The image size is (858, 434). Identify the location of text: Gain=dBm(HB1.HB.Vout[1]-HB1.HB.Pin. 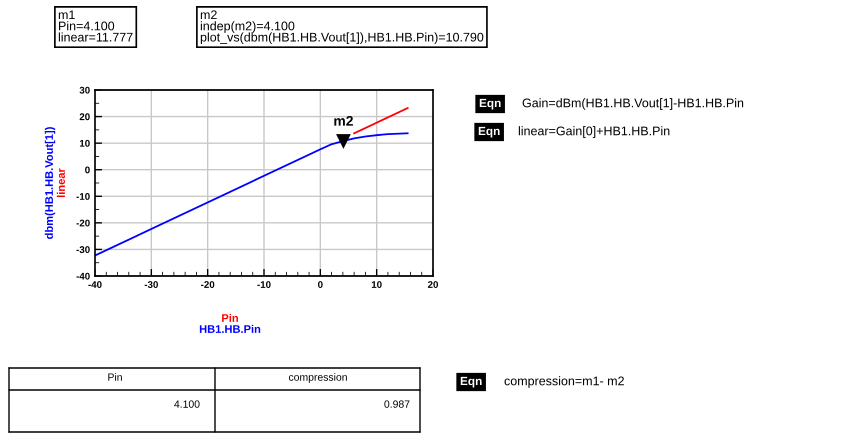
(633, 104).